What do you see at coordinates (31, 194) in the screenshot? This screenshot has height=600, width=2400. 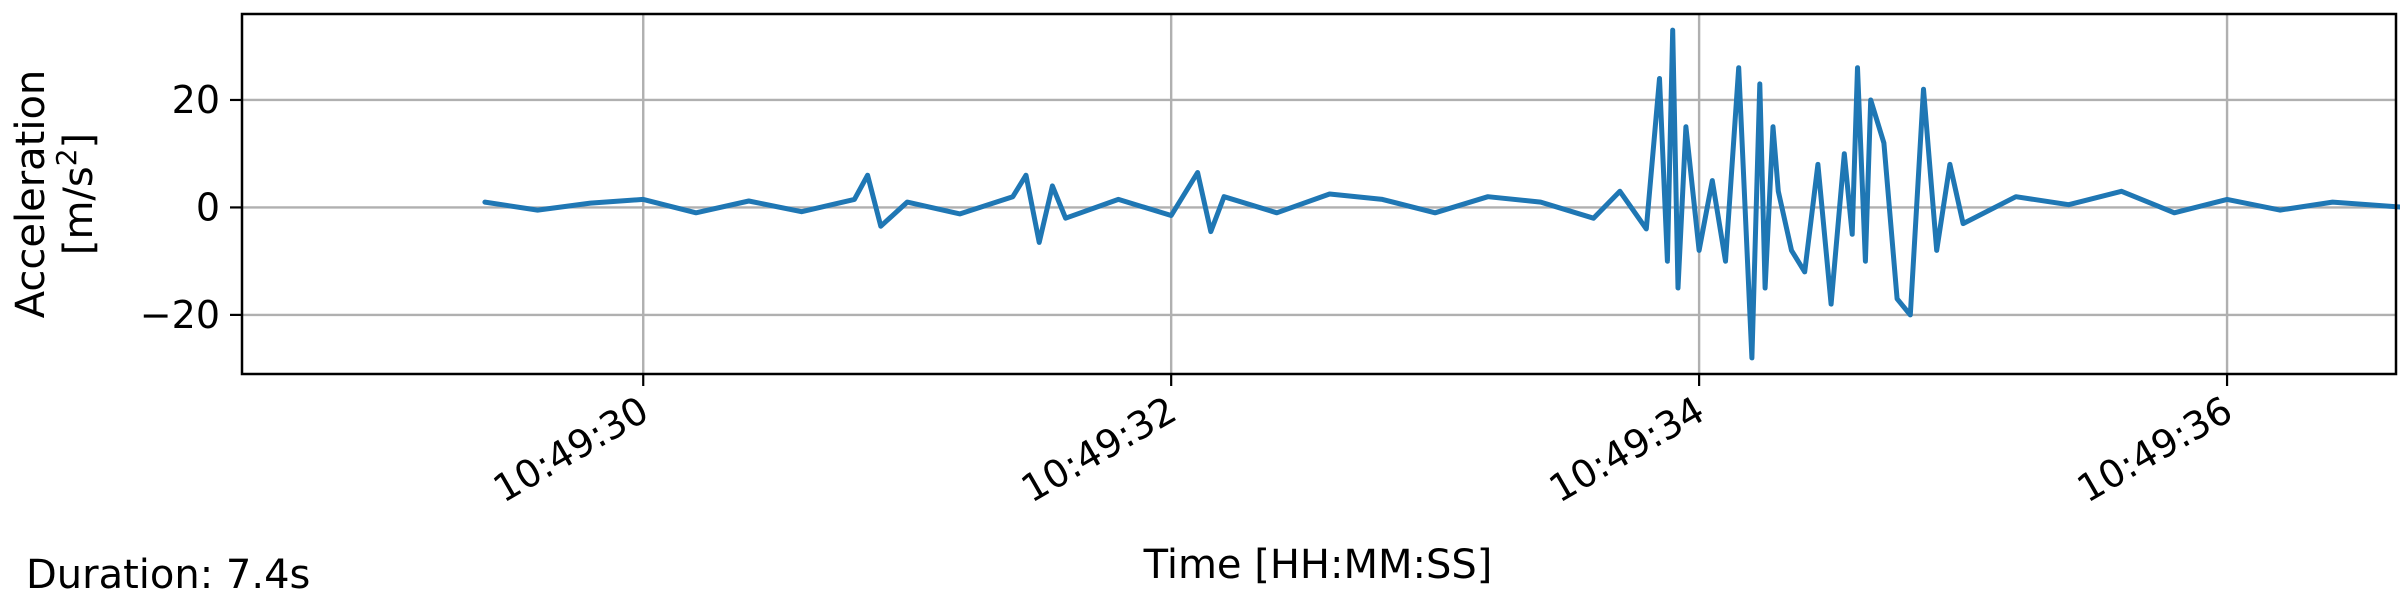 I see `y-axis-label-line1: Acceleration` at bounding box center [31, 194].